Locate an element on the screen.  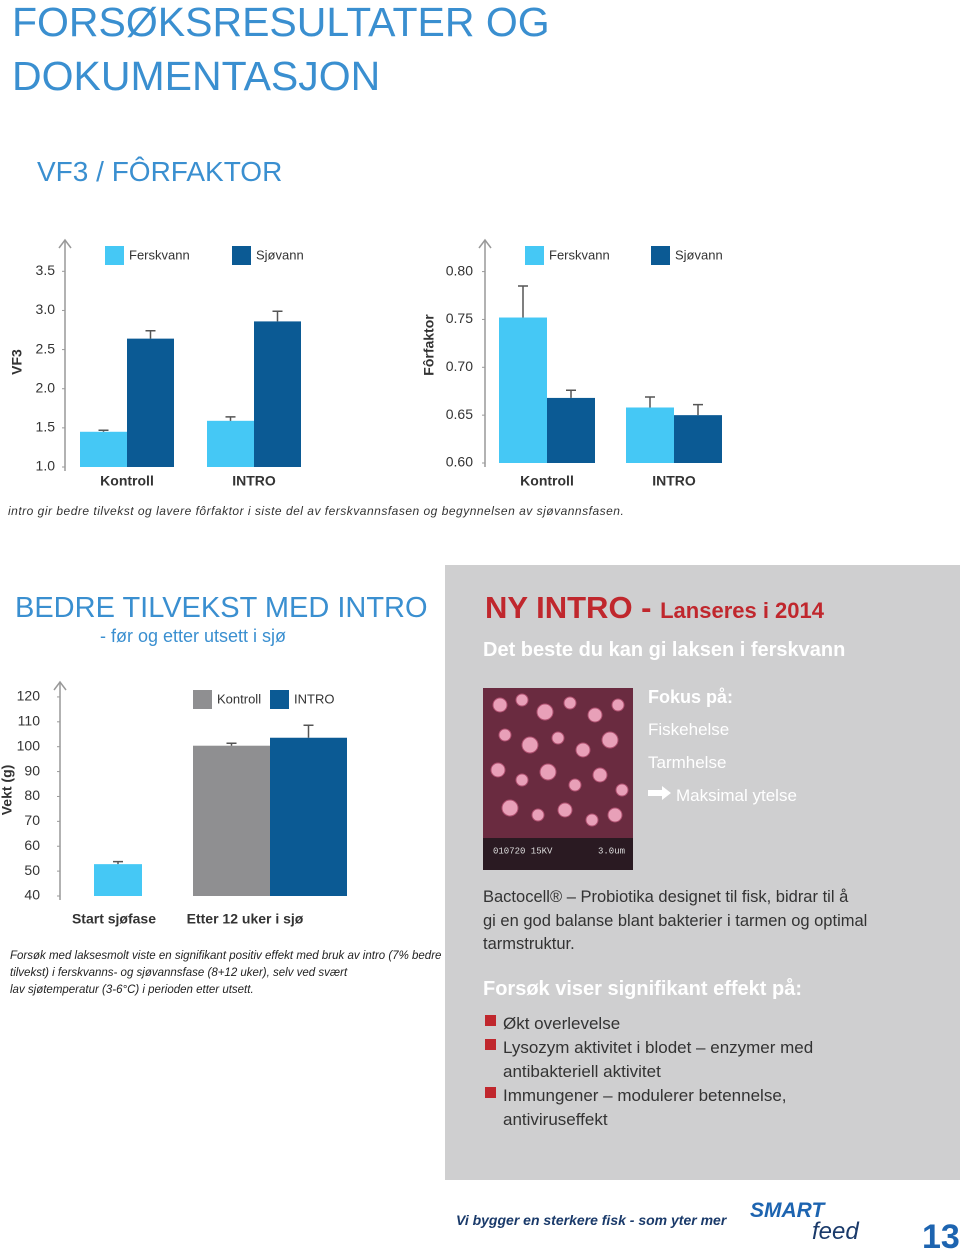
text-line: antibakteriell aktivitet is located at coordinates (582, 1071).